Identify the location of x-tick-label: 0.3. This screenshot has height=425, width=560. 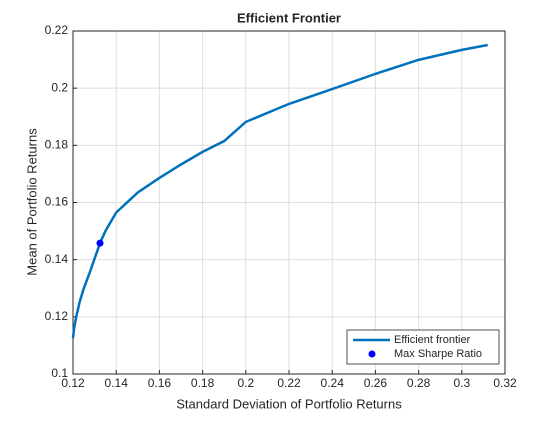
(461, 383).